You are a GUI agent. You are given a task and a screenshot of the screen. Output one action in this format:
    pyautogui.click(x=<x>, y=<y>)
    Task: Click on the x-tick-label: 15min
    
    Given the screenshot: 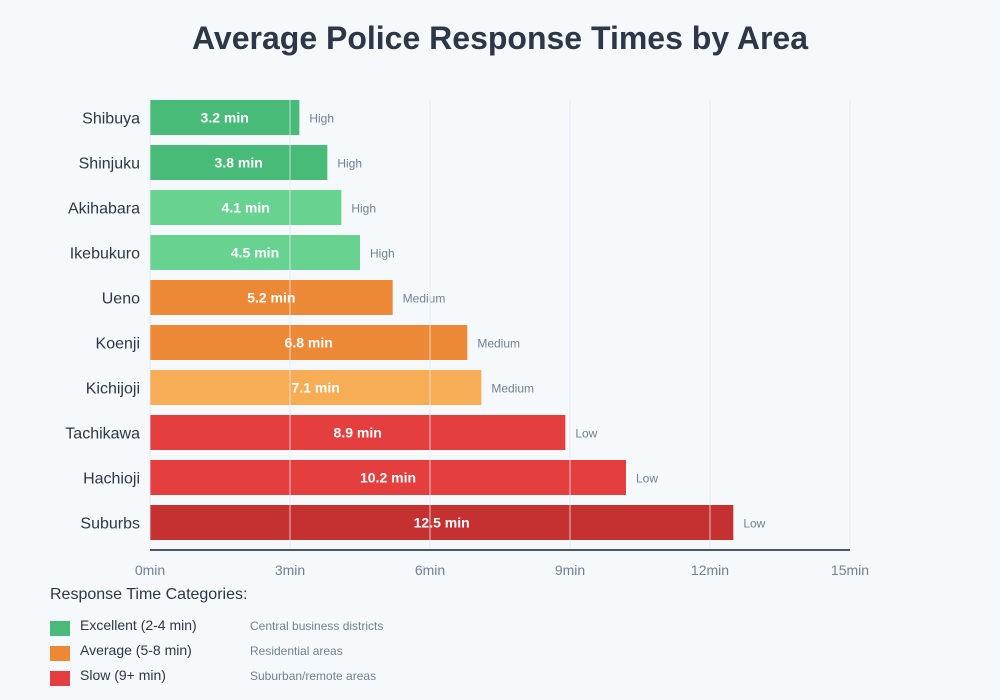 What is the action you would take?
    pyautogui.click(x=850, y=570)
    